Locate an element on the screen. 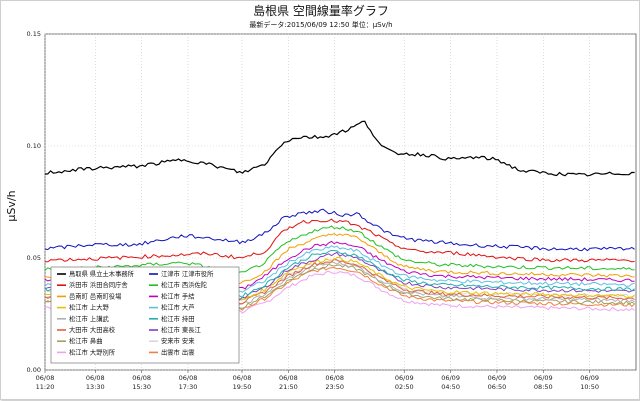 The height and width of the screenshot is (401, 640). chart-subtitle: 最新データ:2015/06/09 12:50 単位：μSv/h is located at coordinates (320, 24).